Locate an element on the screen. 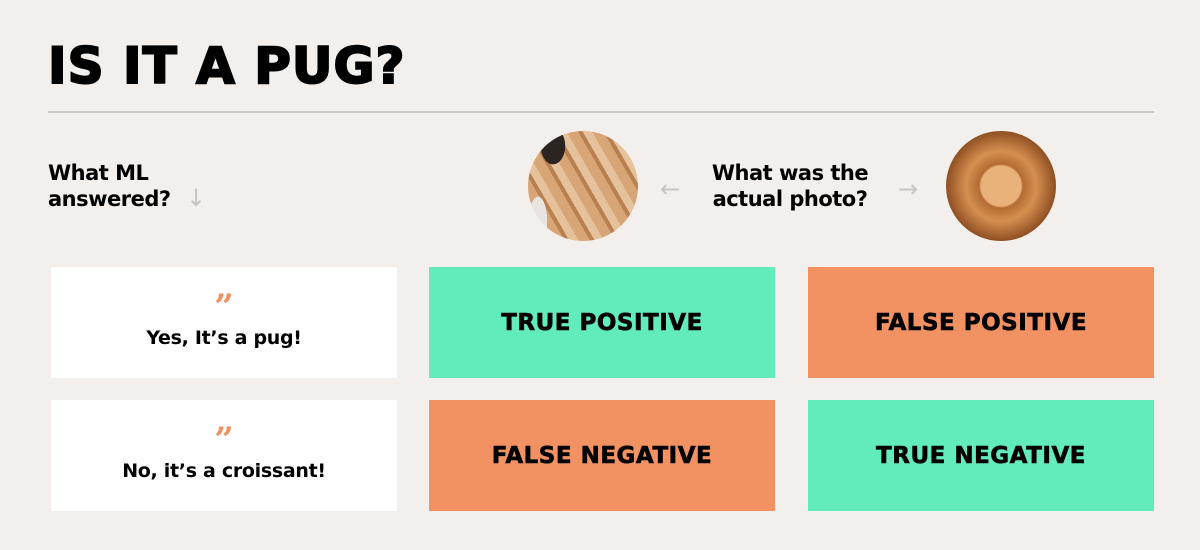 This screenshot has width=1200, height=550. column-question-line: What was the is located at coordinates (790, 173).